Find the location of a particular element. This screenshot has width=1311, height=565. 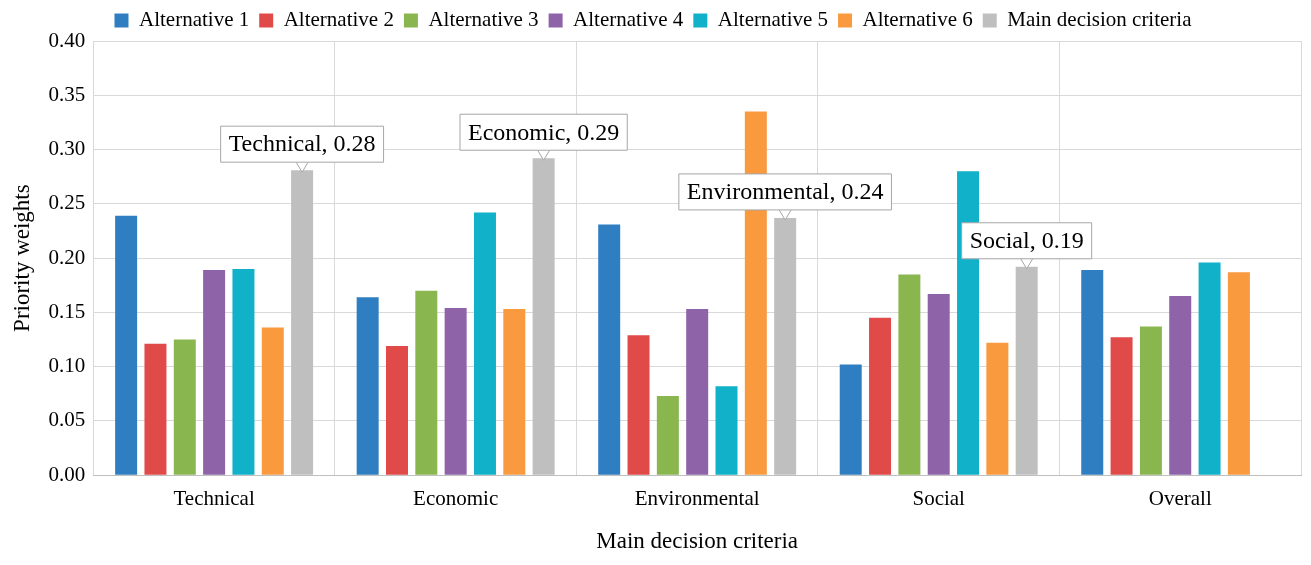

y-tick-label: 0.30 is located at coordinates (67, 148).